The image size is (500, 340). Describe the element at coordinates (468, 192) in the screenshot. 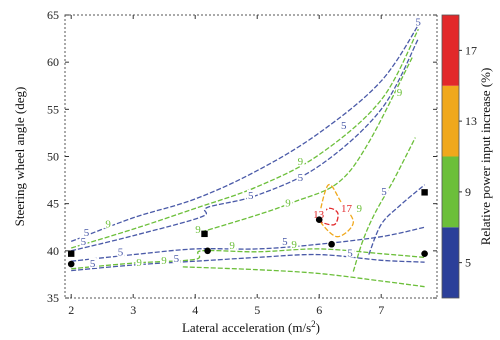

I see `colorbar-tick-label-9: 9` at that location.